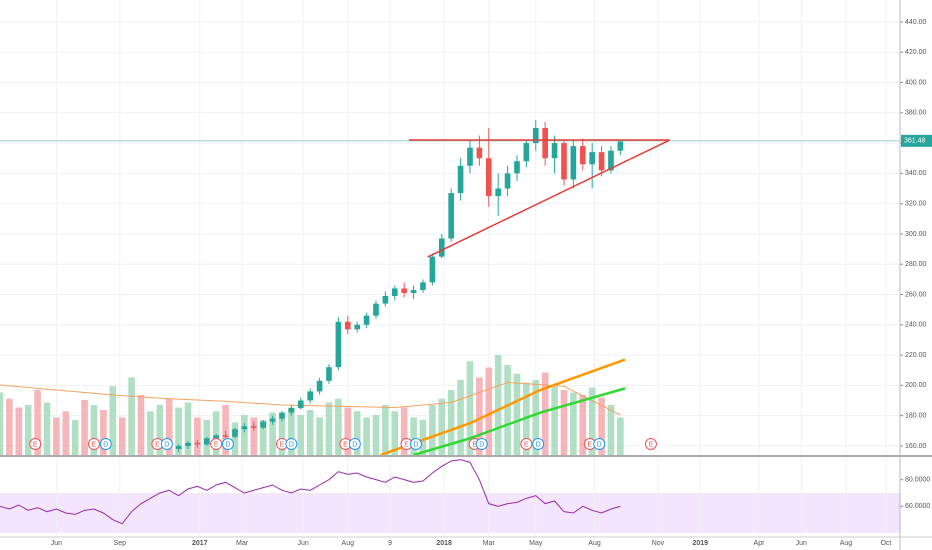 This screenshot has height=550, width=932. I want to click on y-tick-label: 440.00, so click(916, 22).